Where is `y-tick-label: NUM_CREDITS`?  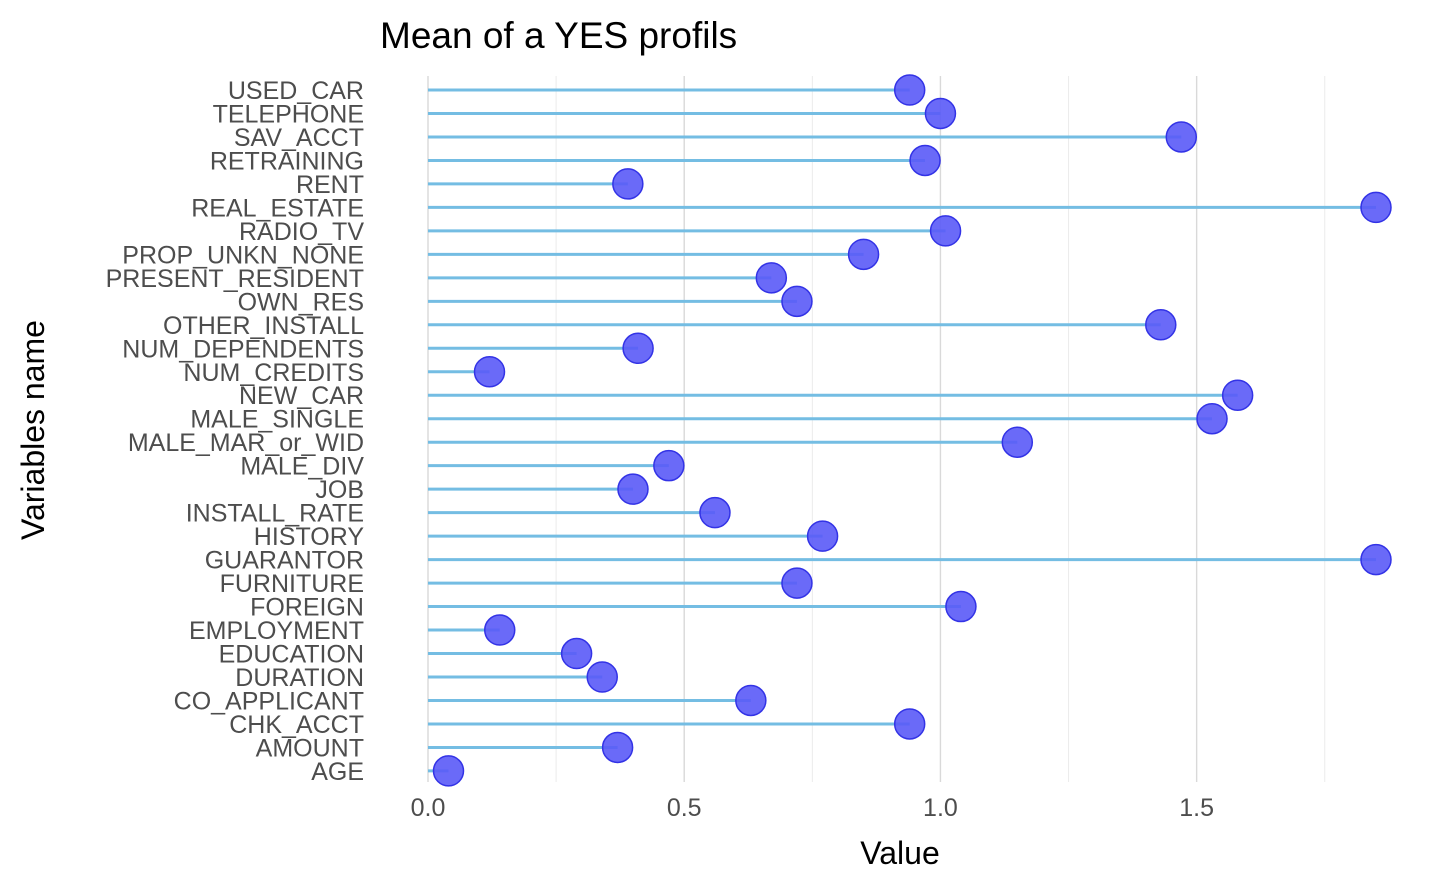 y-tick-label: NUM_CREDITS is located at coordinates (273, 373).